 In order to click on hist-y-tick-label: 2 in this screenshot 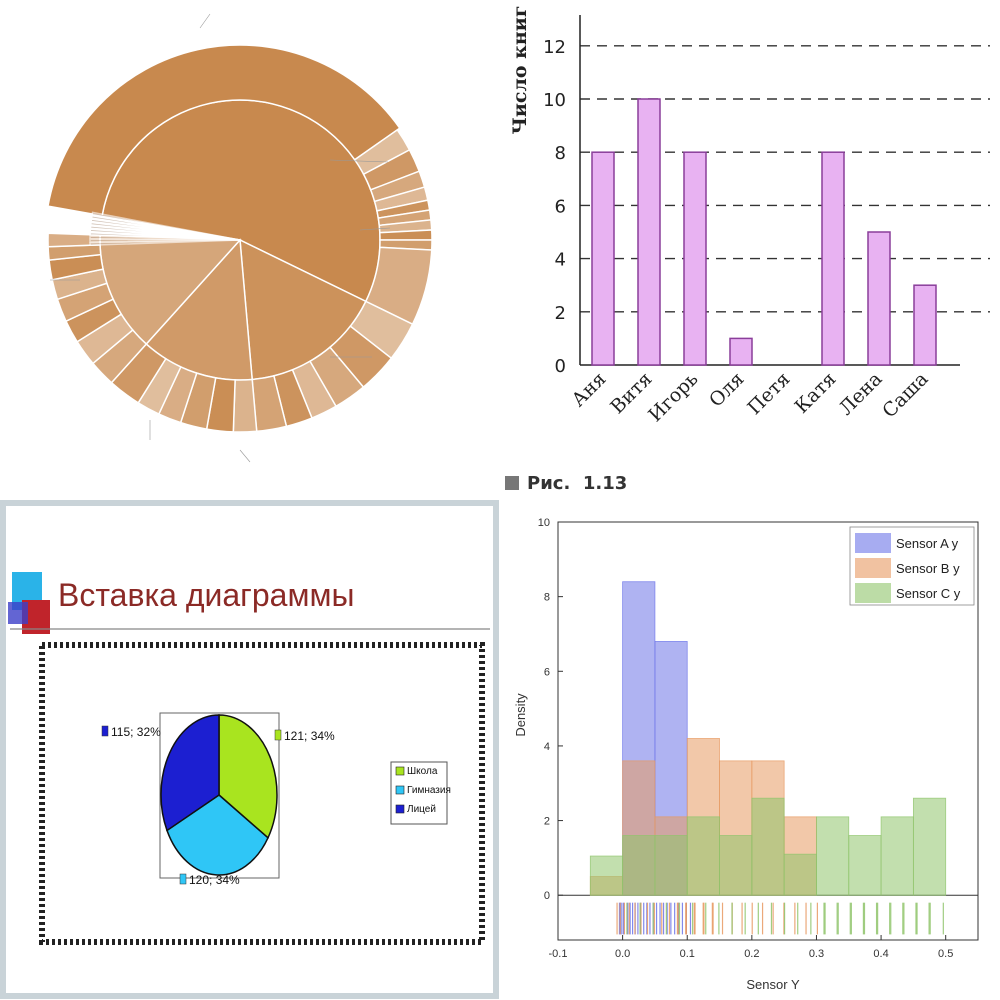, I will do `click(547, 822)`.